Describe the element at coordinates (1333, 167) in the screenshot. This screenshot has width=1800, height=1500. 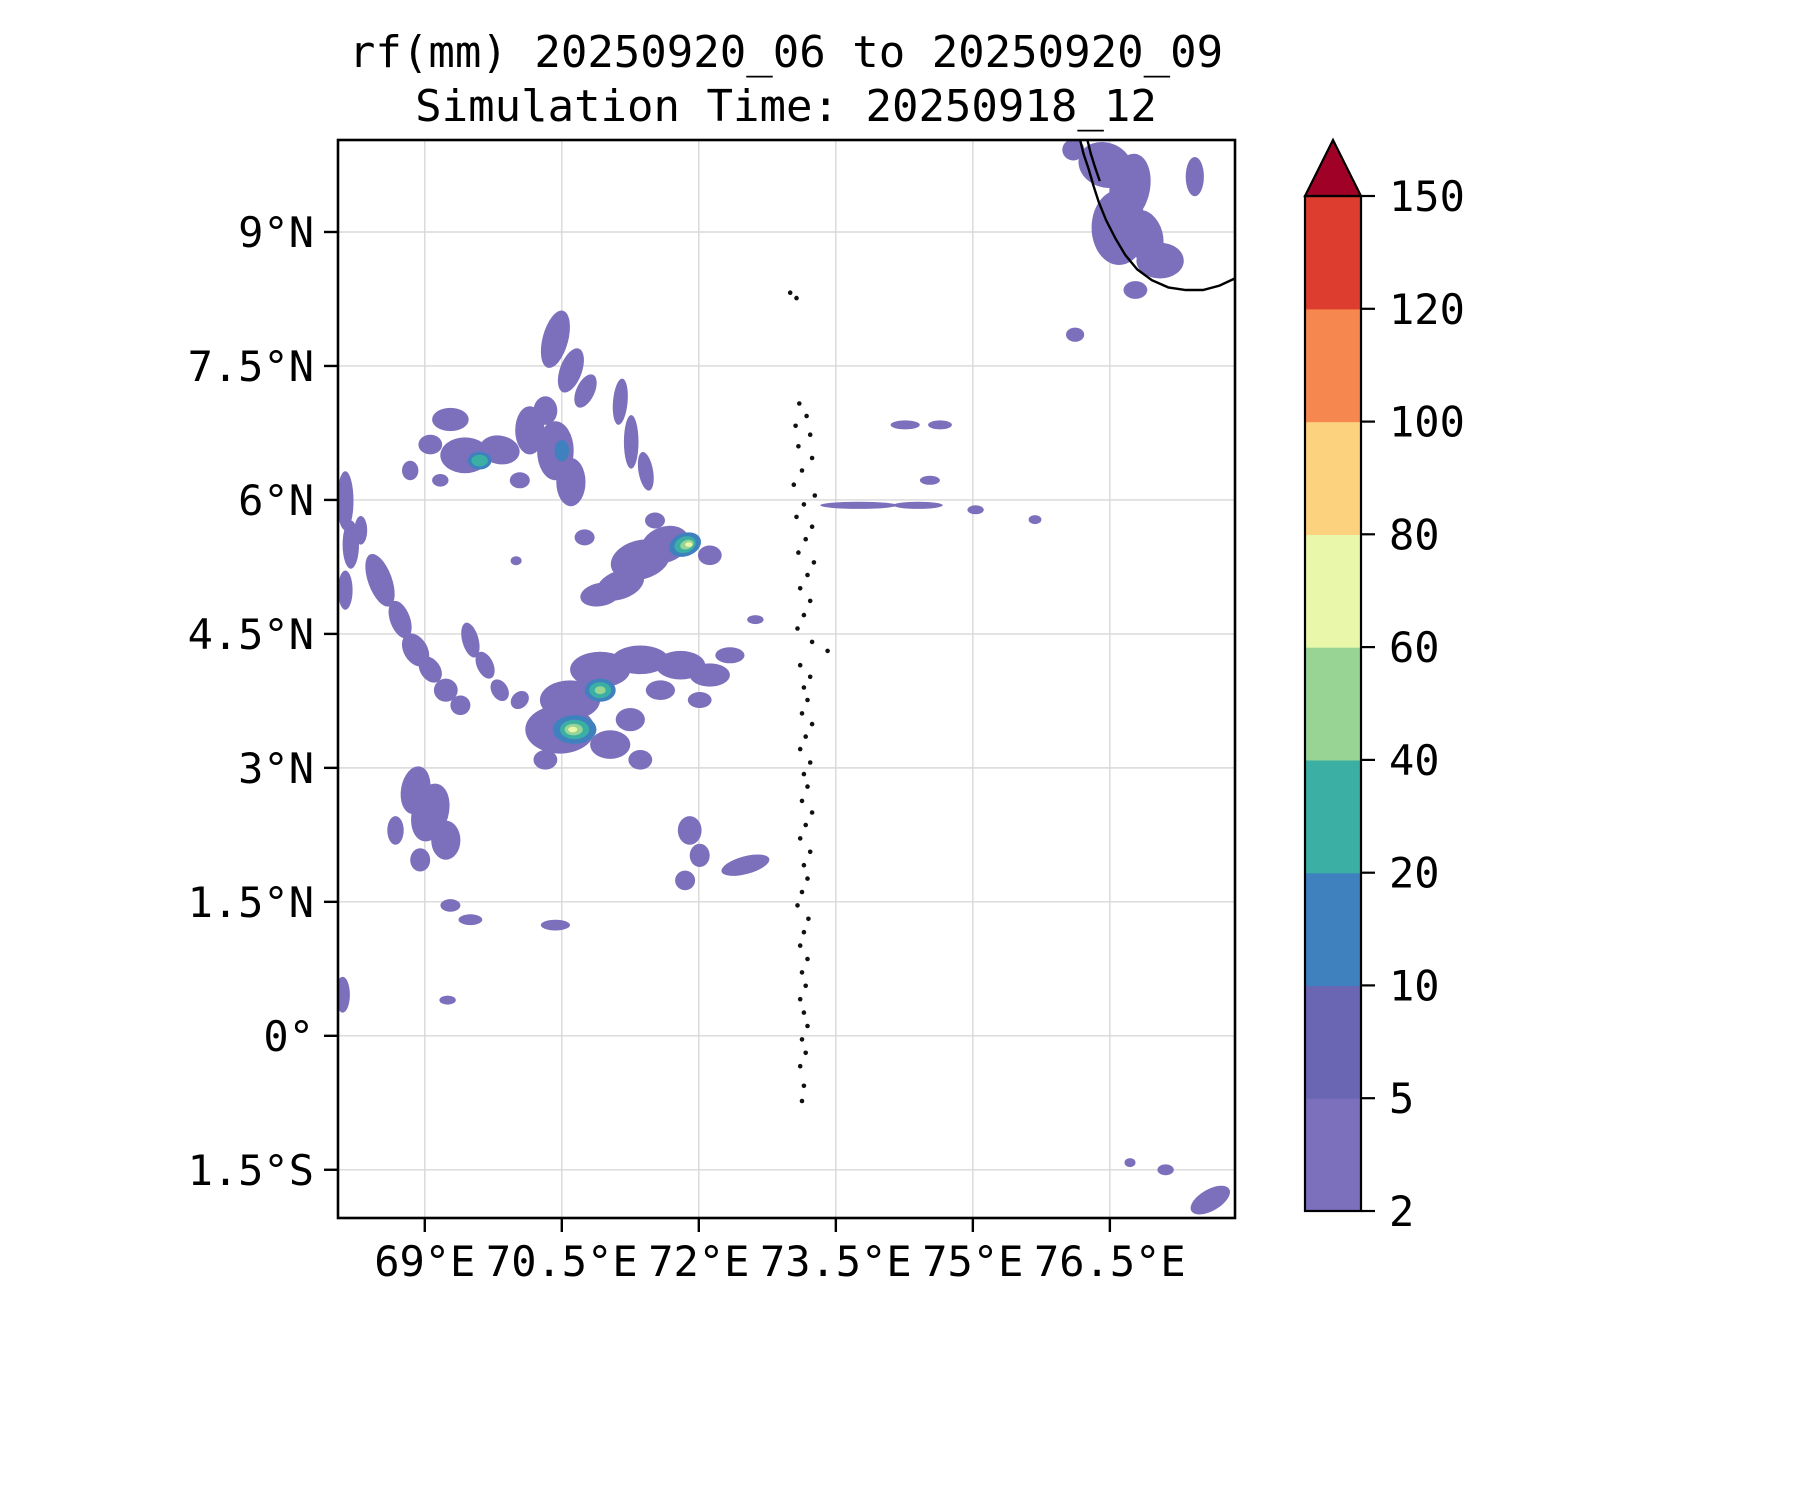
I see `colorbar-over-arrow` at that location.